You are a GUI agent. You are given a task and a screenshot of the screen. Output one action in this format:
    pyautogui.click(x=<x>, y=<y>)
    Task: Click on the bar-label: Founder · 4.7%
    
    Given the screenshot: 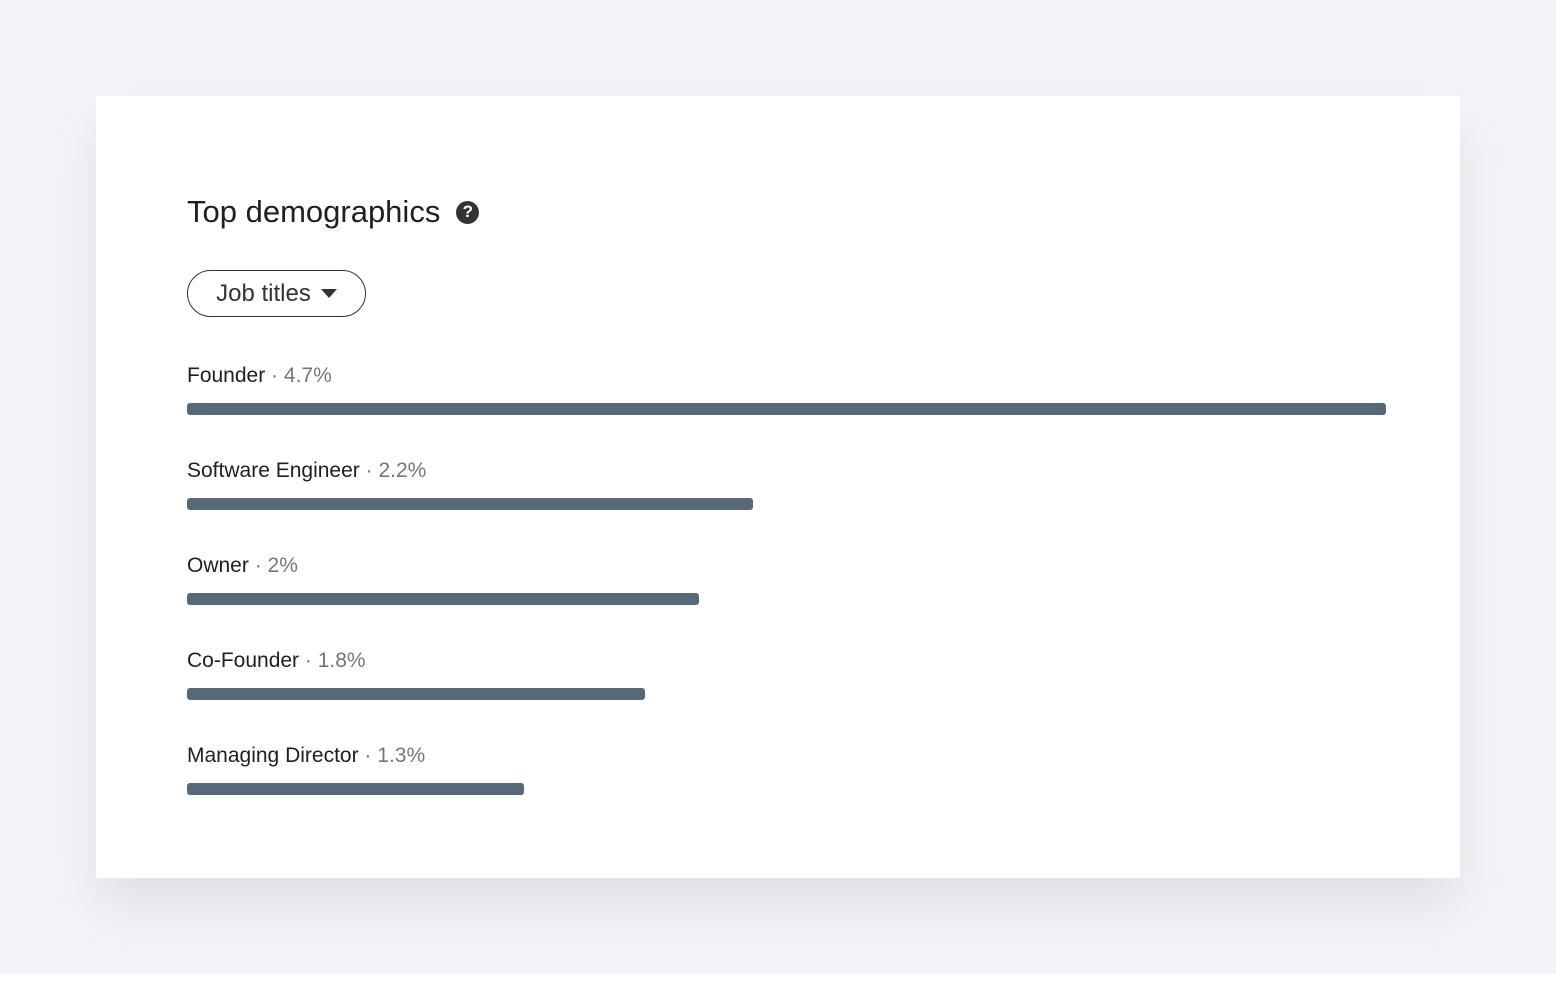 What is the action you would take?
    pyautogui.click(x=259, y=375)
    